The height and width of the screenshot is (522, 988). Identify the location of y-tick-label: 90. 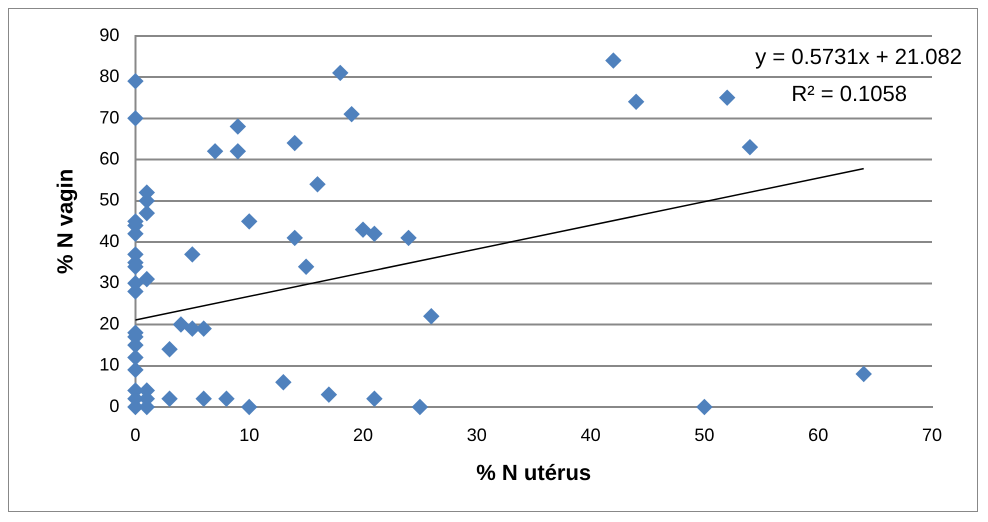
(109, 34).